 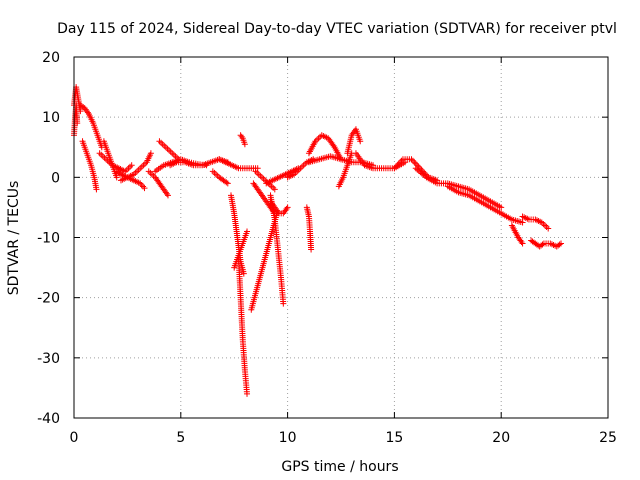 I want to click on y-tick-label: -20, so click(x=48, y=299).